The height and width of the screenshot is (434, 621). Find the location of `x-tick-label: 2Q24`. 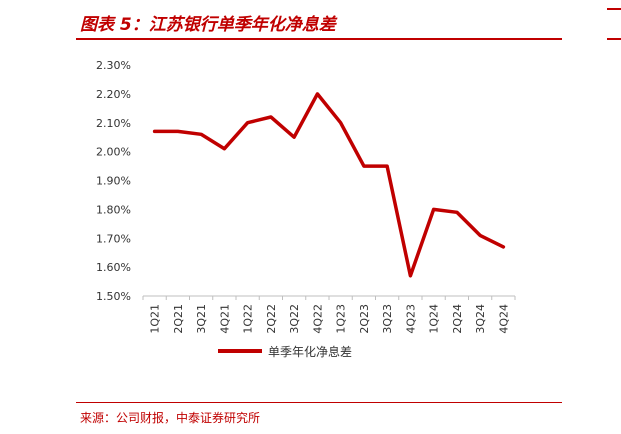

x-tick-label: 2Q24 is located at coordinates (457, 319).